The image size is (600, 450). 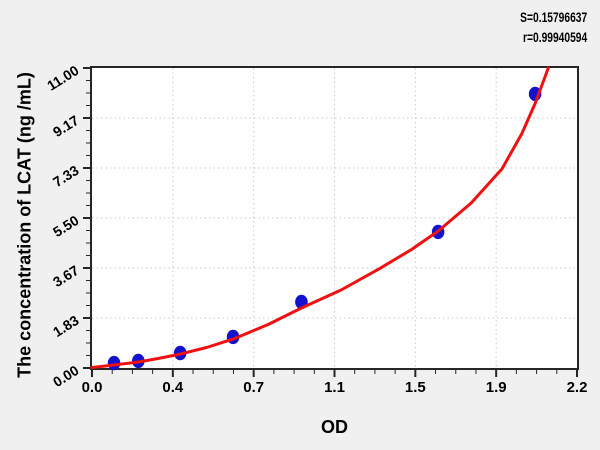 What do you see at coordinates (554, 37) in the screenshot?
I see `r-value-label: r=0.99940594` at bounding box center [554, 37].